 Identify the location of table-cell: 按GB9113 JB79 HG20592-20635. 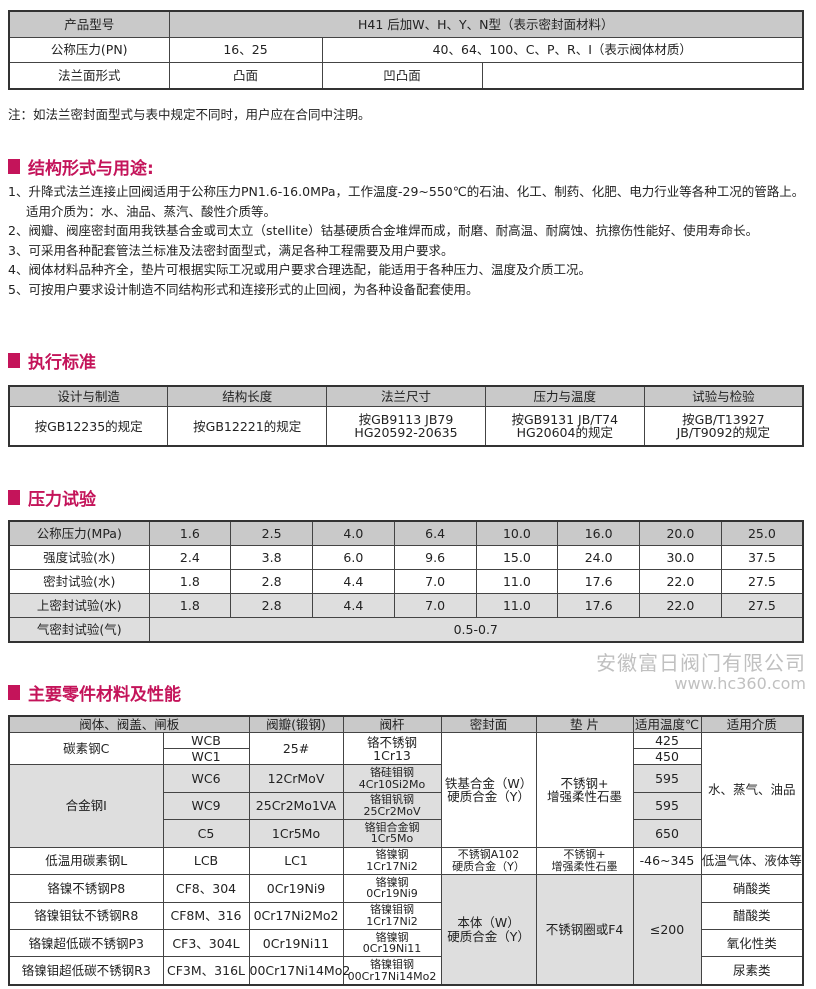
(406, 426).